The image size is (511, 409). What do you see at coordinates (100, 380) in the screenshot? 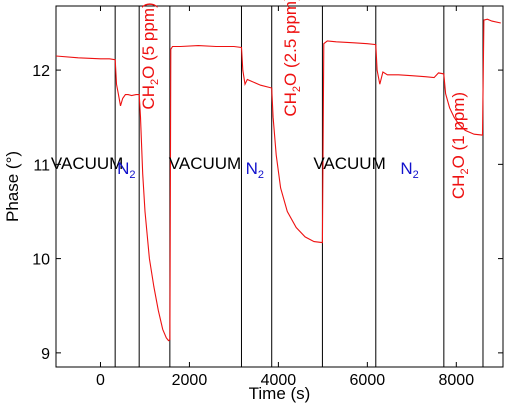
I see `x-tick-label: 0` at bounding box center [100, 380].